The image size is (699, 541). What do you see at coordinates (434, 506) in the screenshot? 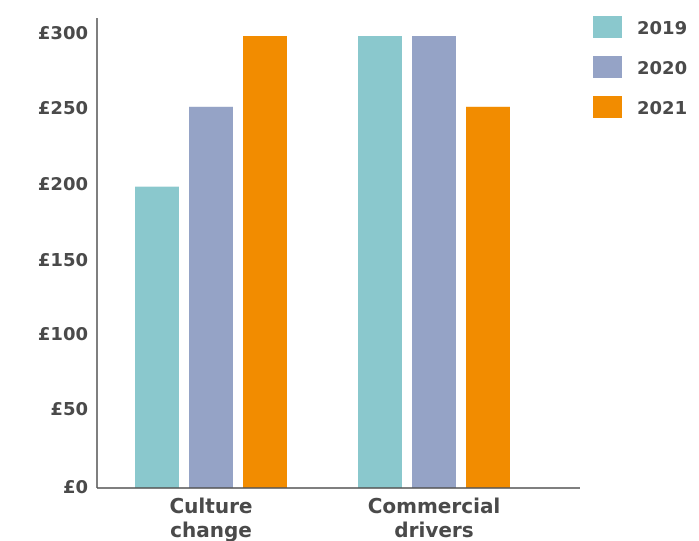
I see `x-category-label: Commercial` at bounding box center [434, 506].